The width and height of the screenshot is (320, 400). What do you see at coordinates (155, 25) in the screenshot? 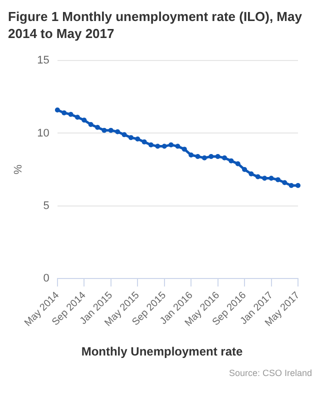
I see `chart-title: Figure 1 Monthly unemployment rate (ILO), May 2014 to May 2017` at bounding box center [155, 25].